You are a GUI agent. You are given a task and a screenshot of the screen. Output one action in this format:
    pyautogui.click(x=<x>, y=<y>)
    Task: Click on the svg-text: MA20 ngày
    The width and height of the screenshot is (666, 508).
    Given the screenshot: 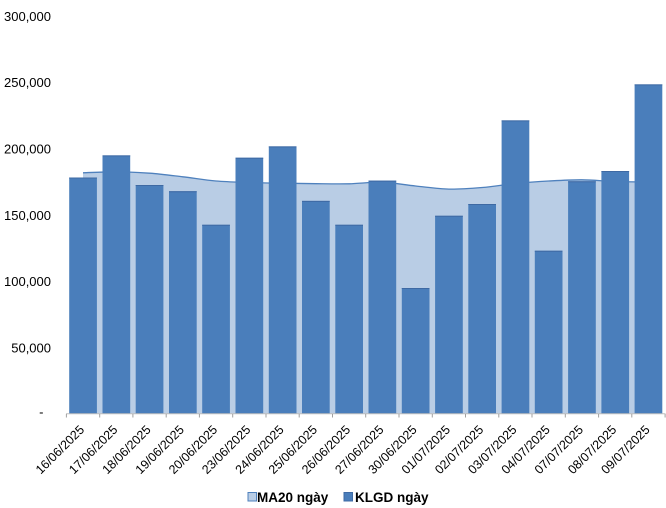 What is the action you would take?
    pyautogui.click(x=293, y=497)
    